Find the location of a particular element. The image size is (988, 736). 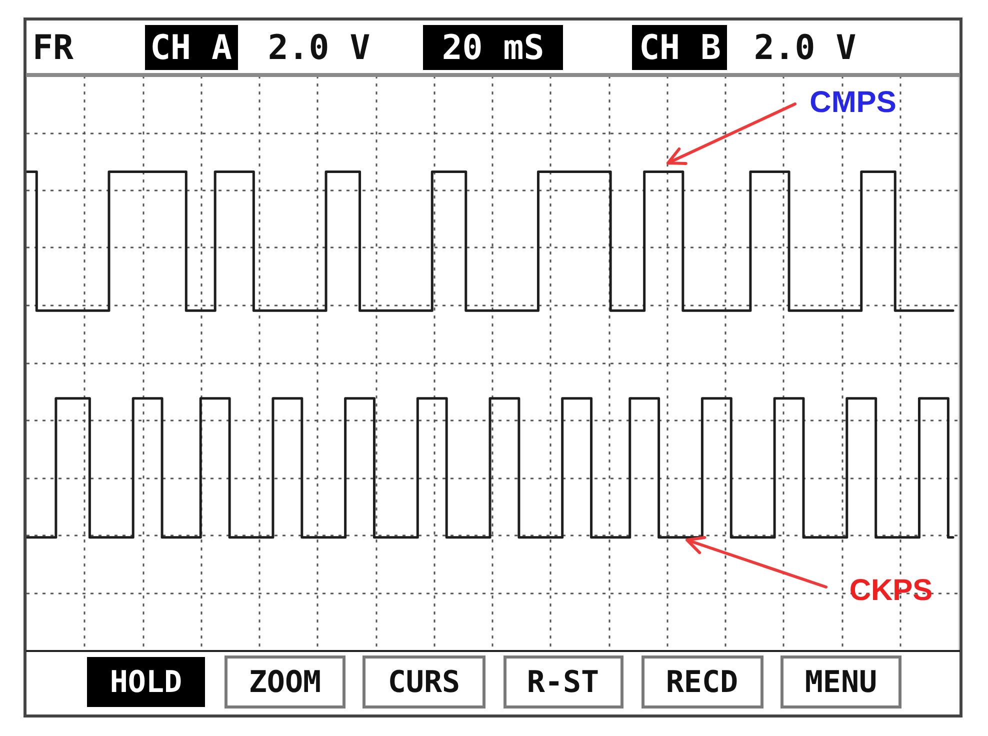

text: FR is located at coordinates (53, 48).